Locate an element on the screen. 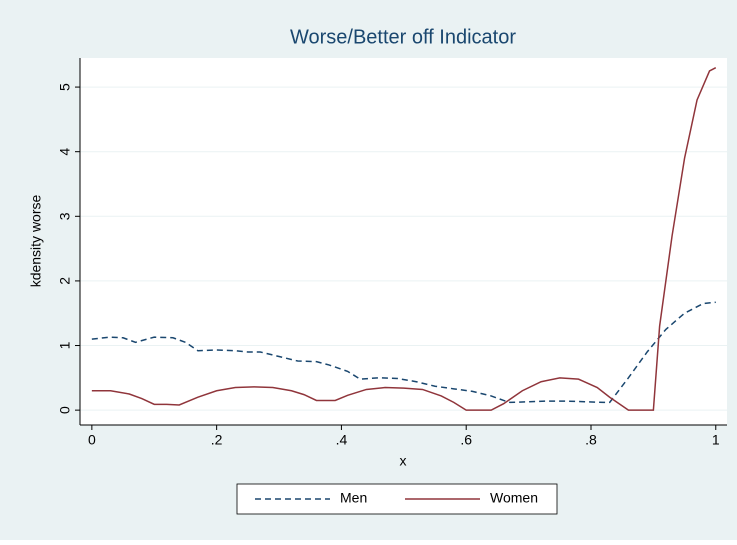 This screenshot has width=737, height=545. legend-label: Men is located at coordinates (353, 498).